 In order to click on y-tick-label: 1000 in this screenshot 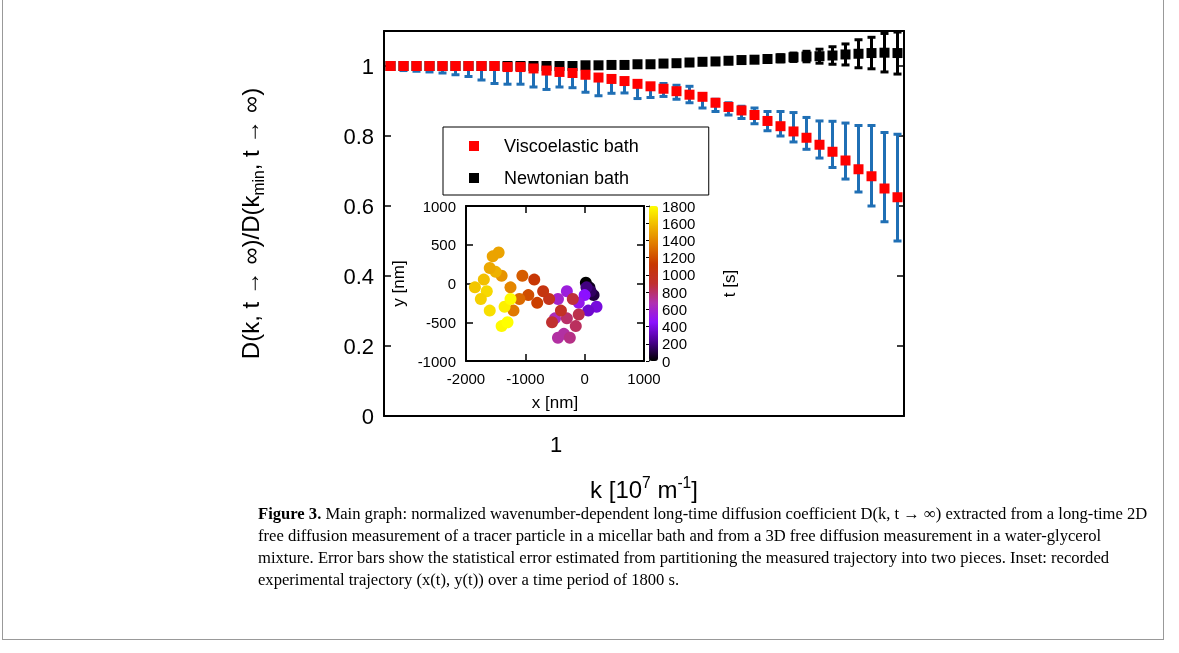, I will do `click(439, 206)`.